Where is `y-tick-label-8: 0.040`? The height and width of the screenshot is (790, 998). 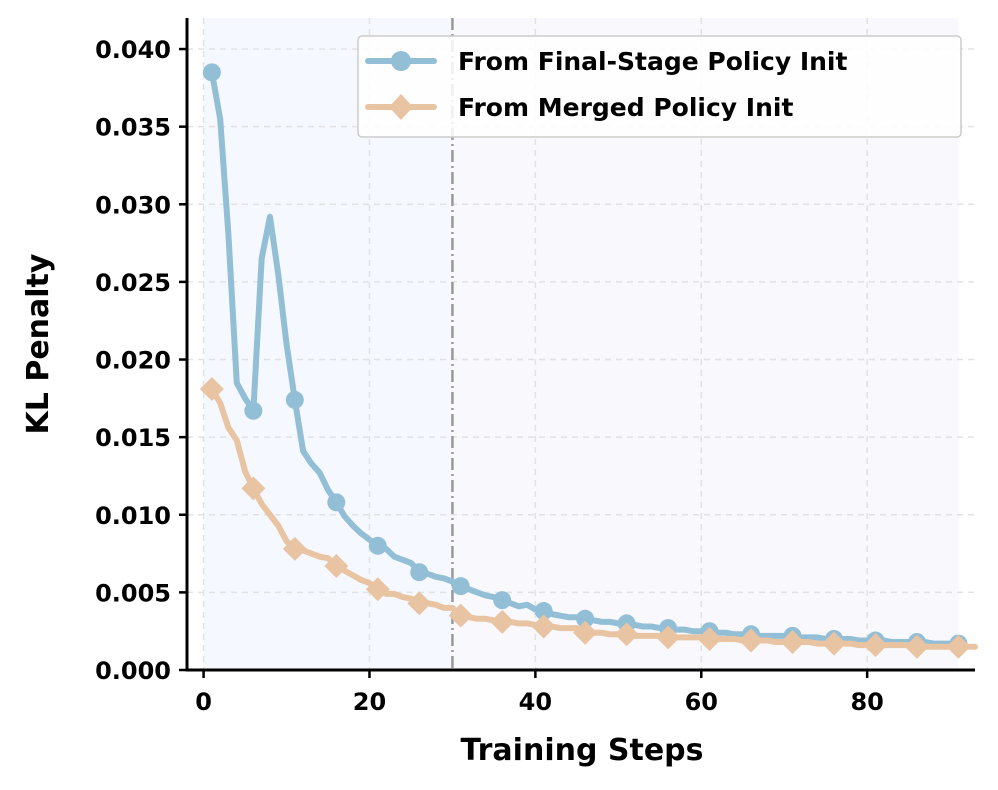 y-tick-label-8: 0.040 is located at coordinates (133, 50).